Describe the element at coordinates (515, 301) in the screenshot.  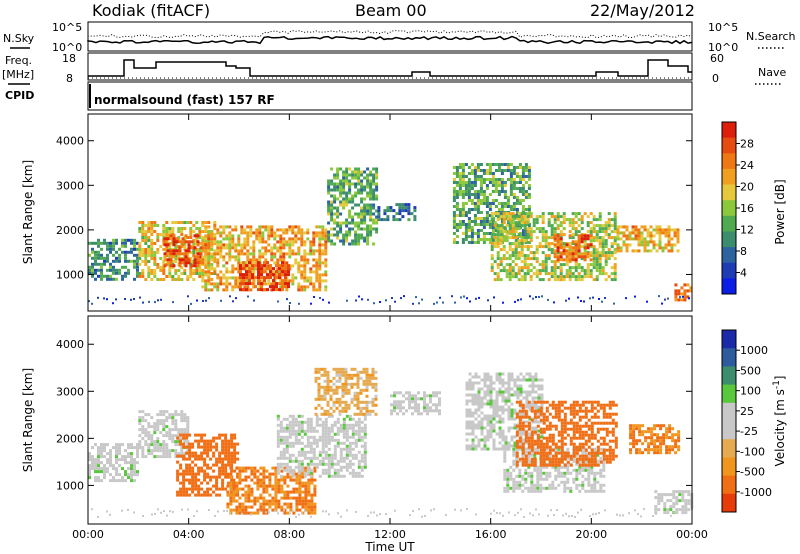
I see `ground-scatter-cell` at that location.